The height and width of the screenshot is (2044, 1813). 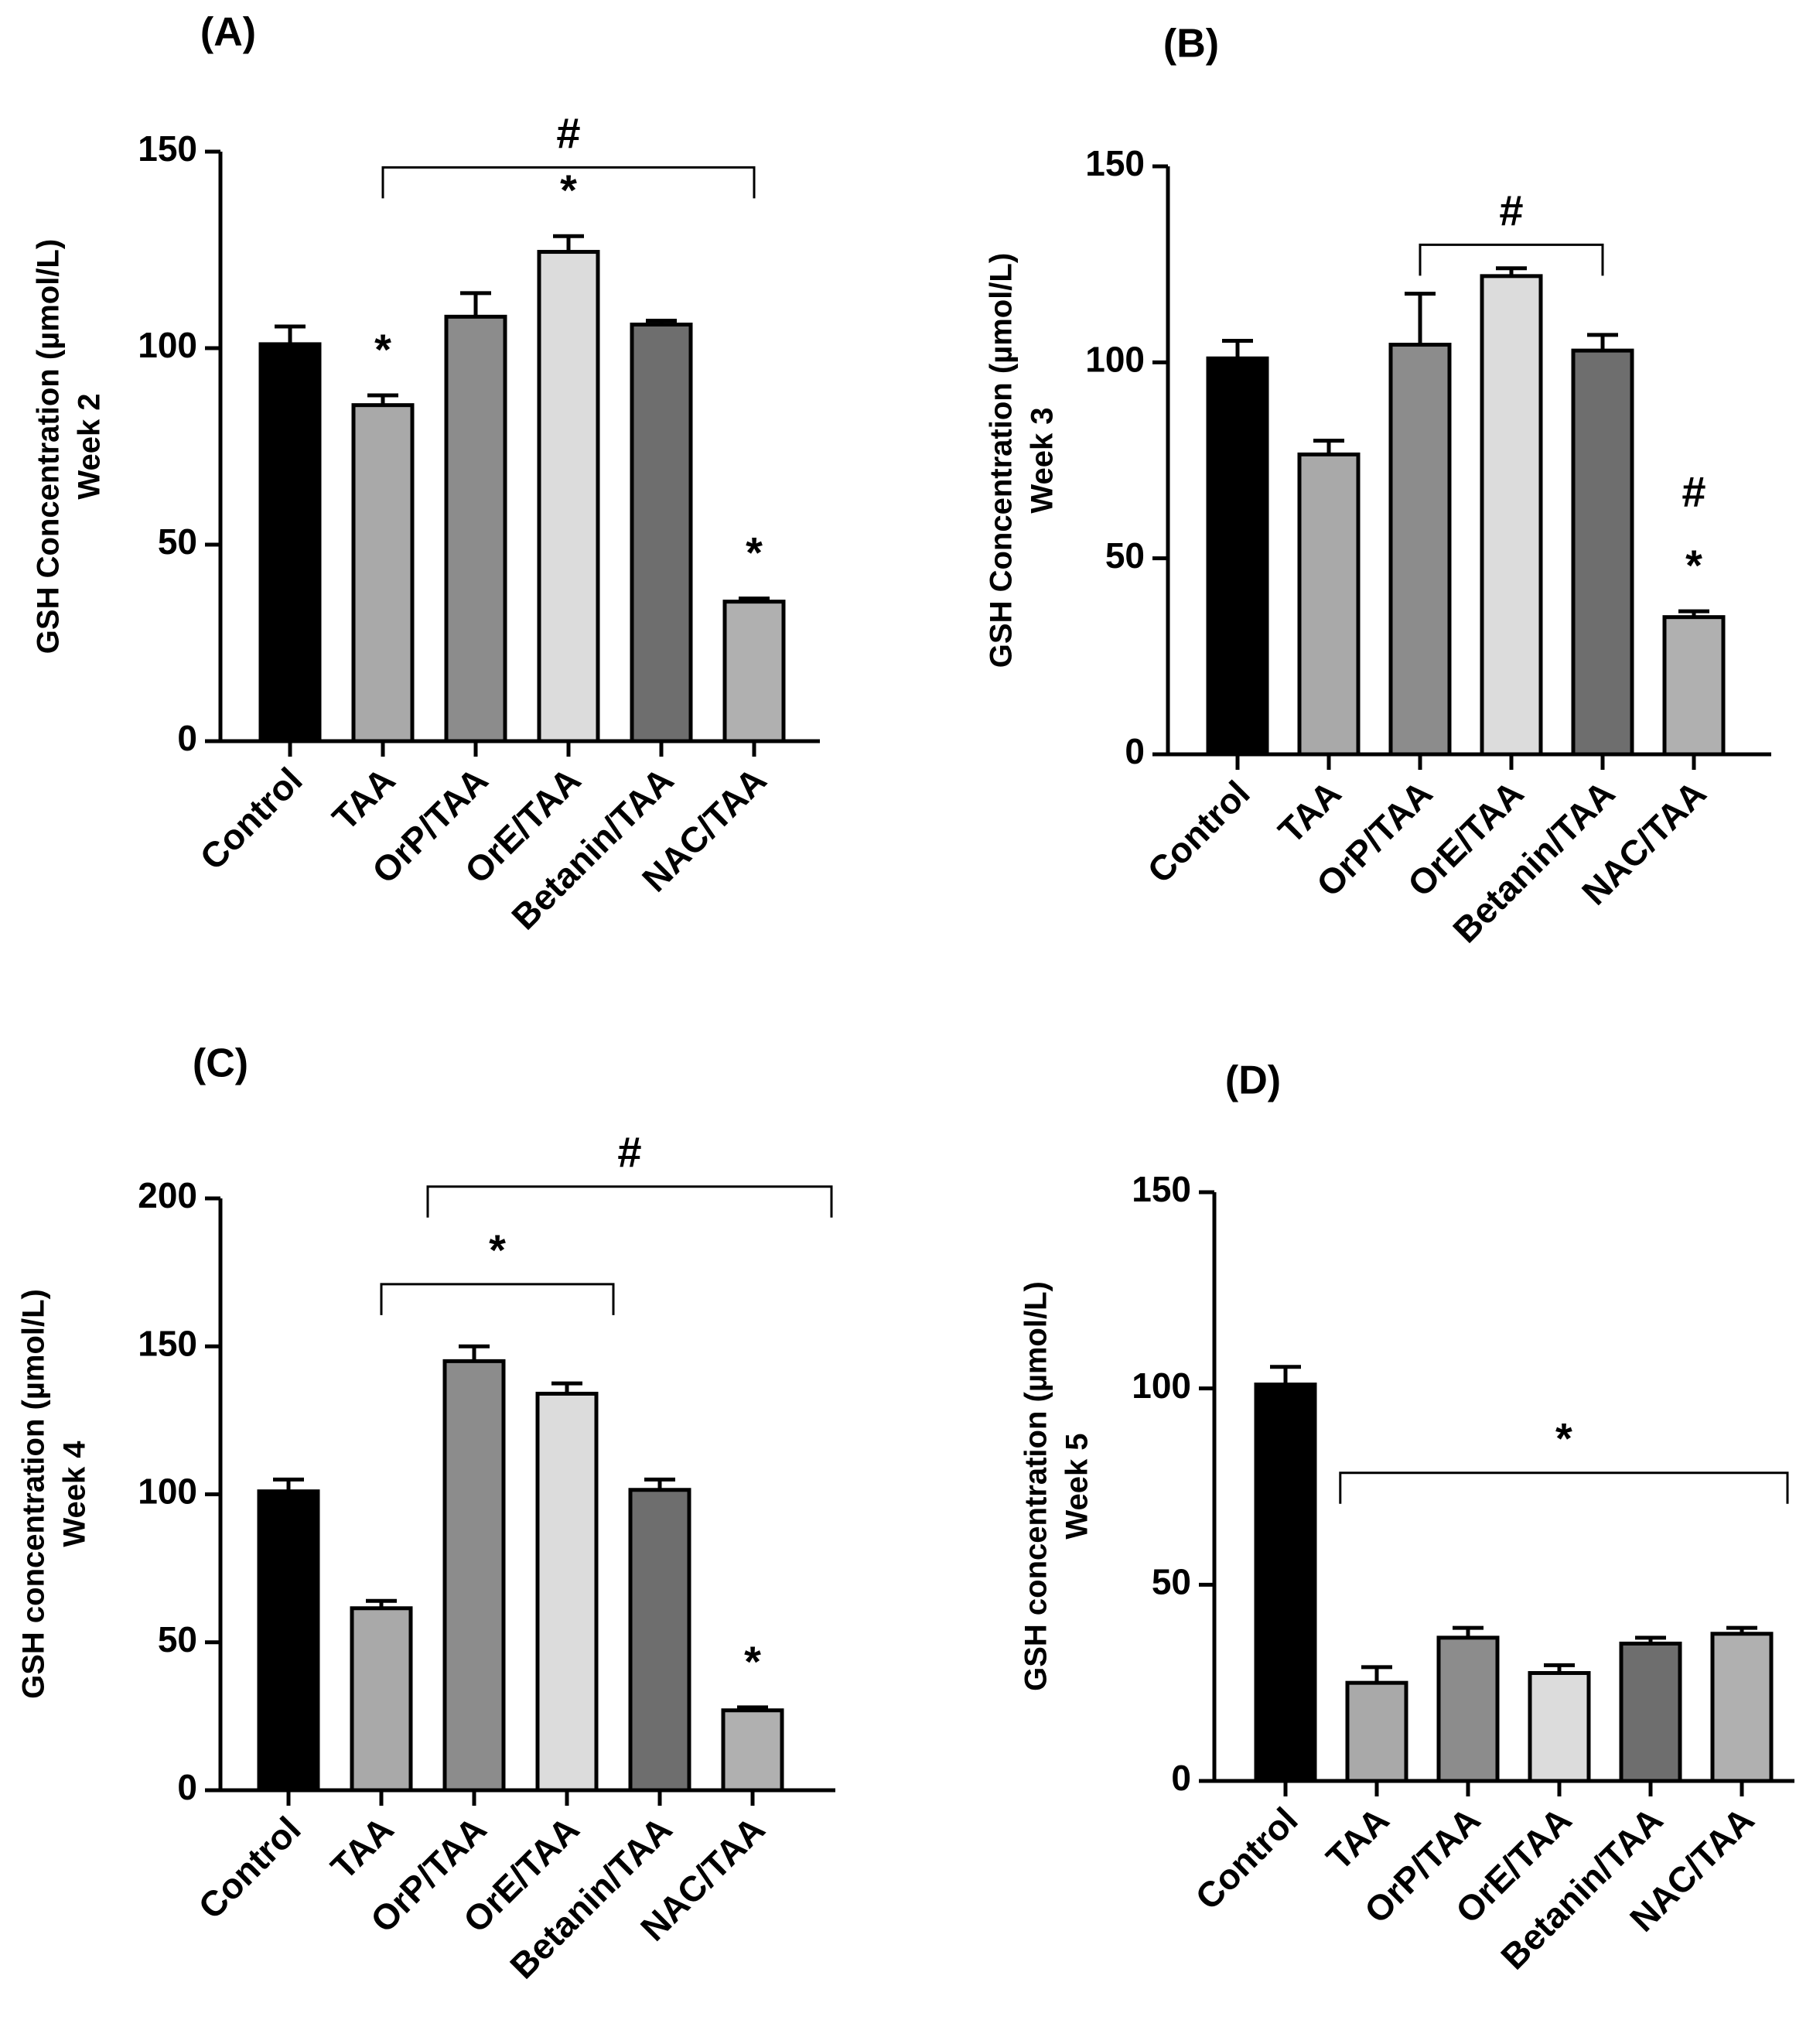 I want to click on panel-label: (A), so click(x=228, y=32).